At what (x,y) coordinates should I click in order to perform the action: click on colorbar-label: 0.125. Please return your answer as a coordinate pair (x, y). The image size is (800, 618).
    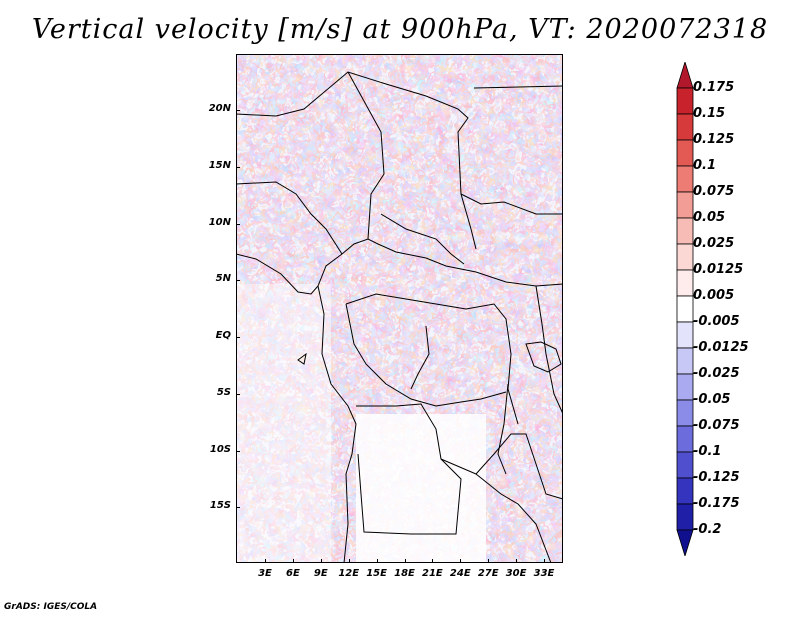
    Looking at the image, I should click on (714, 139).